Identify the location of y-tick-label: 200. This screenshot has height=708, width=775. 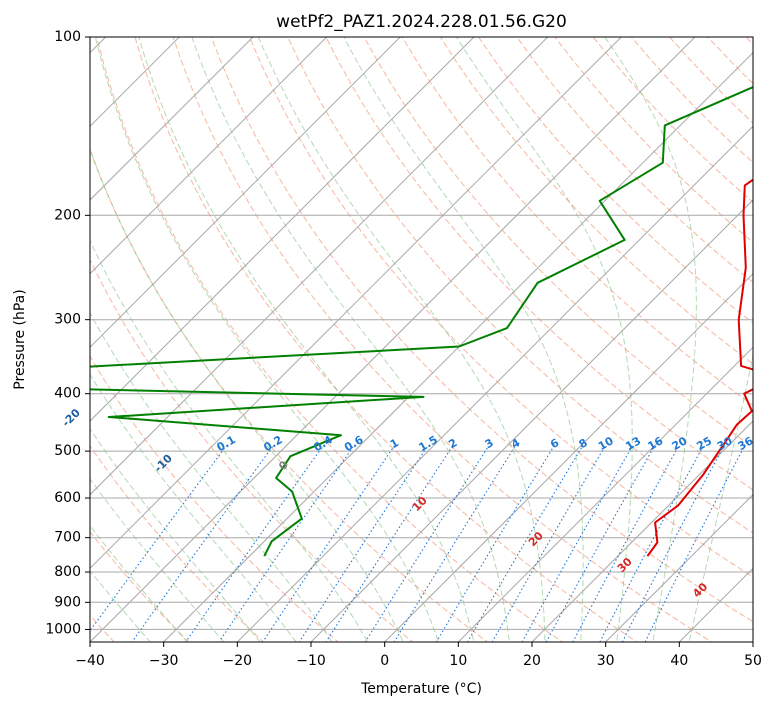
(67, 215).